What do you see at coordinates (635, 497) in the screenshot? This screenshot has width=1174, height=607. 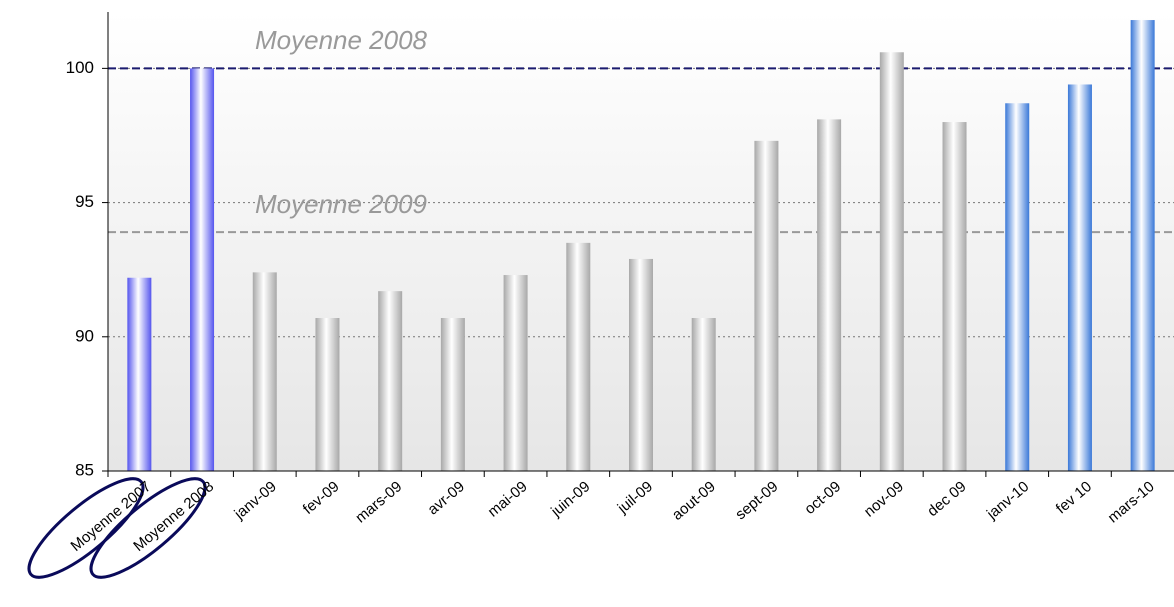 I see `x-tick-label: juil-09` at bounding box center [635, 497].